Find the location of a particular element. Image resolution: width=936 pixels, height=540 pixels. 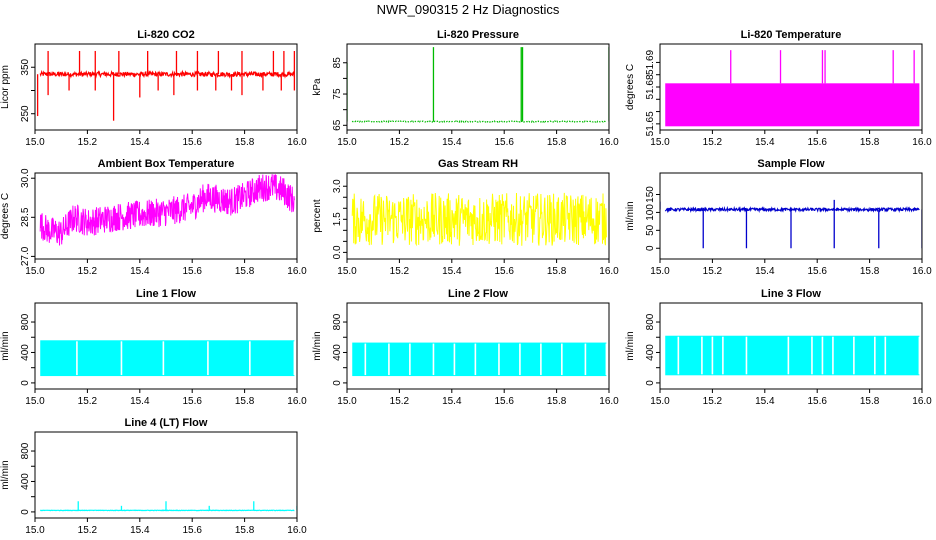

y-tick-label: 150 is located at coordinates (650, 194).